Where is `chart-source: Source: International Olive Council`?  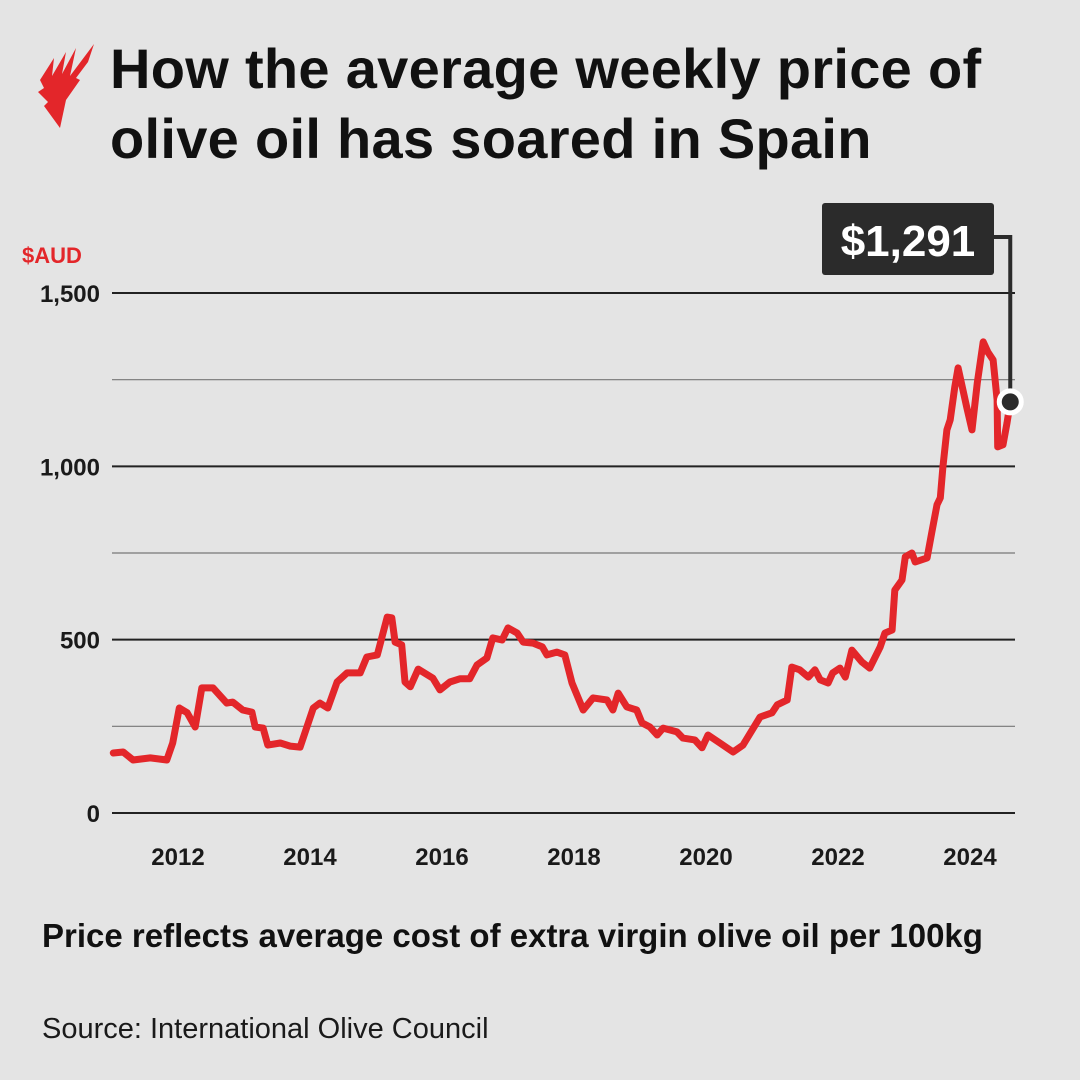
chart-source: Source: International Olive Council is located at coordinates (265, 1029).